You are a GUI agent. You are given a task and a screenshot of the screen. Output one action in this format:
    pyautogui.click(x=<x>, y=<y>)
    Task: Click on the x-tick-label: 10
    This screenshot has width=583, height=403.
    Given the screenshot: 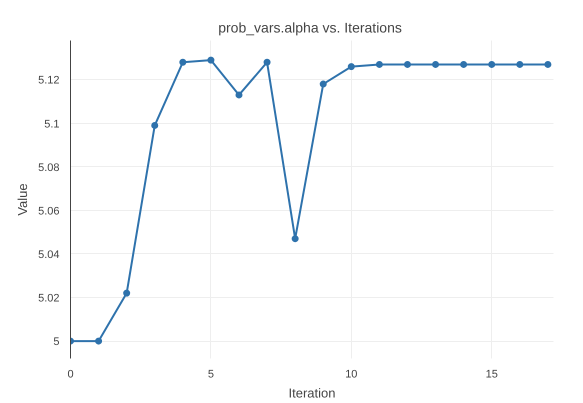 What is the action you would take?
    pyautogui.click(x=351, y=374)
    